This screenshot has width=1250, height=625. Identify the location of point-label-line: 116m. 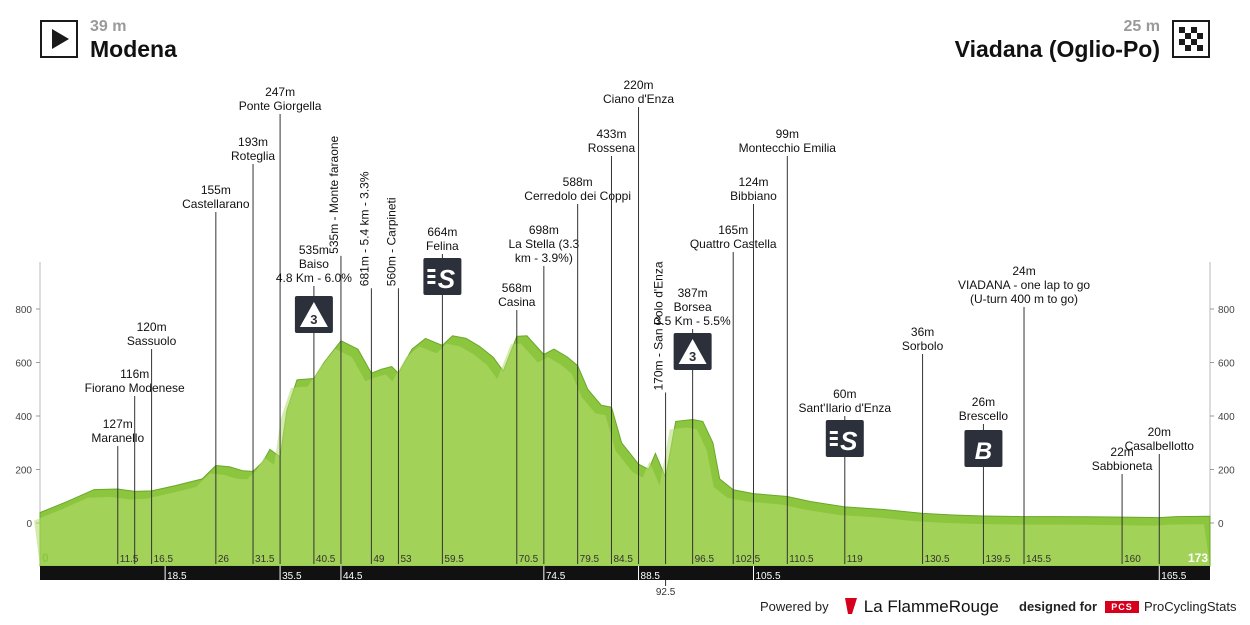
(134, 374).